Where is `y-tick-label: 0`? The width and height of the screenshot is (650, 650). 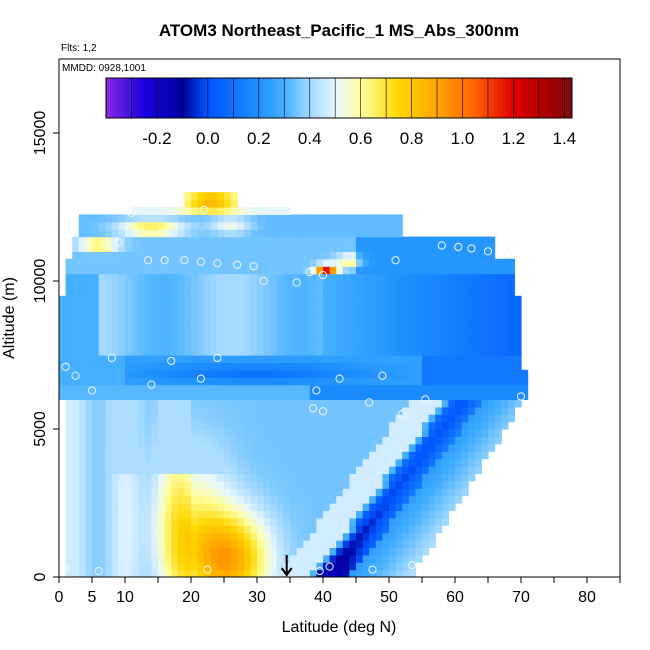
y-tick-label: 0 is located at coordinates (40, 576).